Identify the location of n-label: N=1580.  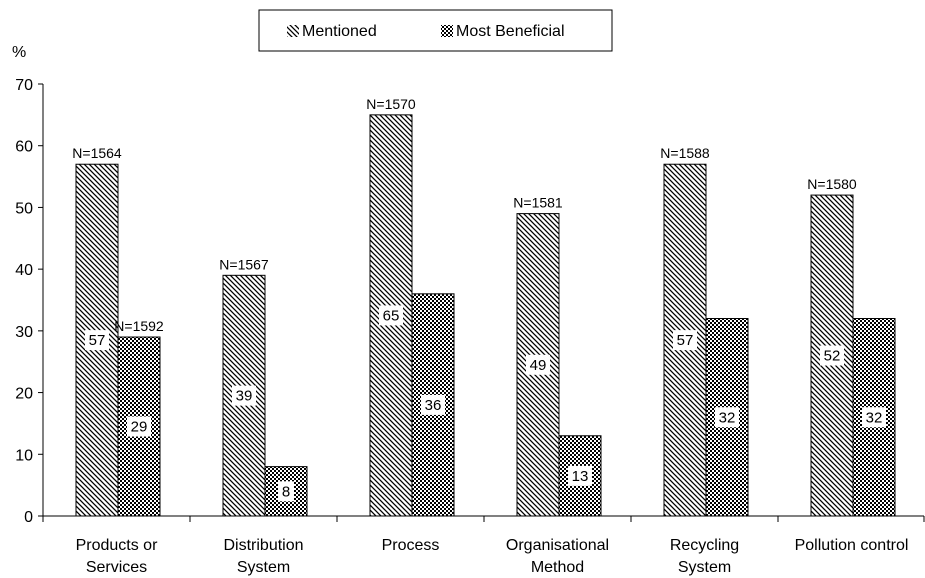
(832, 184).